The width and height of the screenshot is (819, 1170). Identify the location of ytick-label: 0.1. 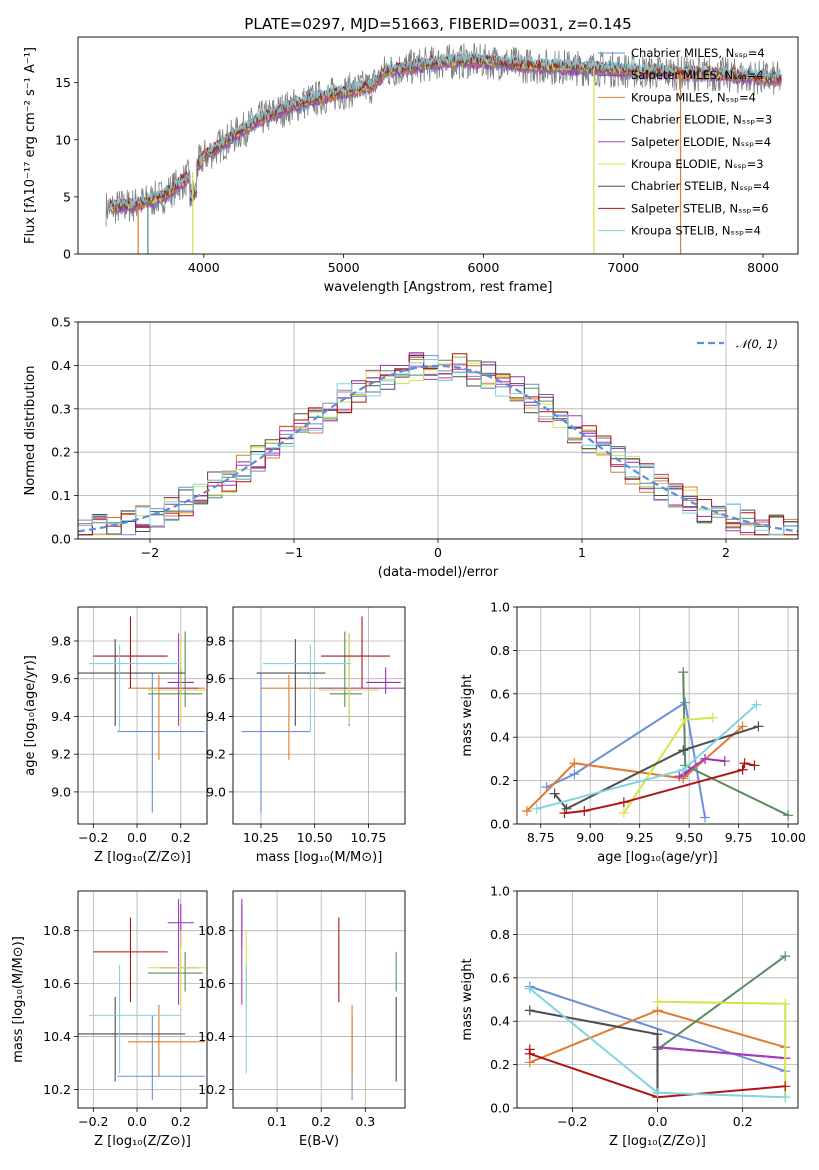
(61, 495).